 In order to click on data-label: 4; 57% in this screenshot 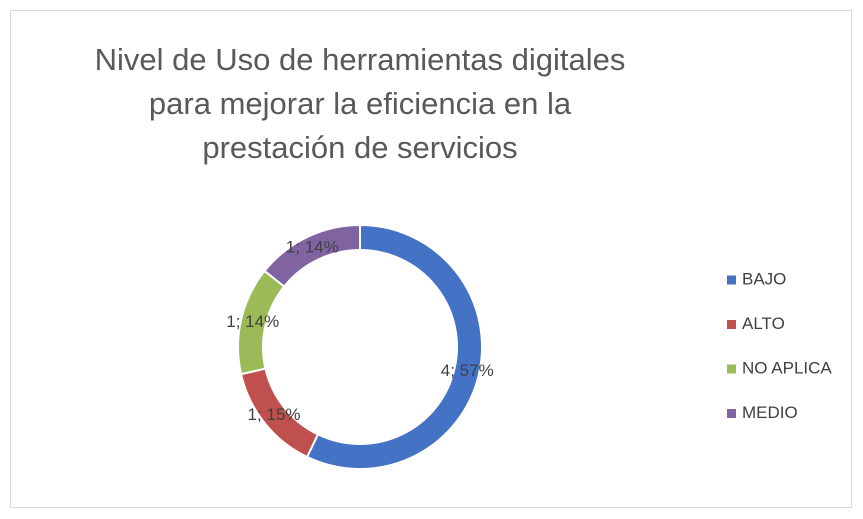, I will do `click(467, 370)`.